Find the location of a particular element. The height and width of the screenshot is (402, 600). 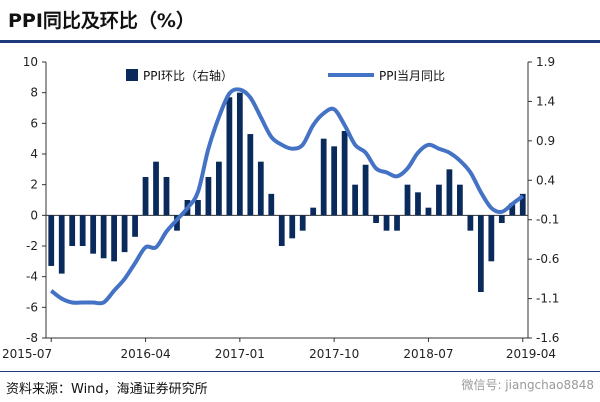

left-tick-label: -6 is located at coordinates (32, 307).